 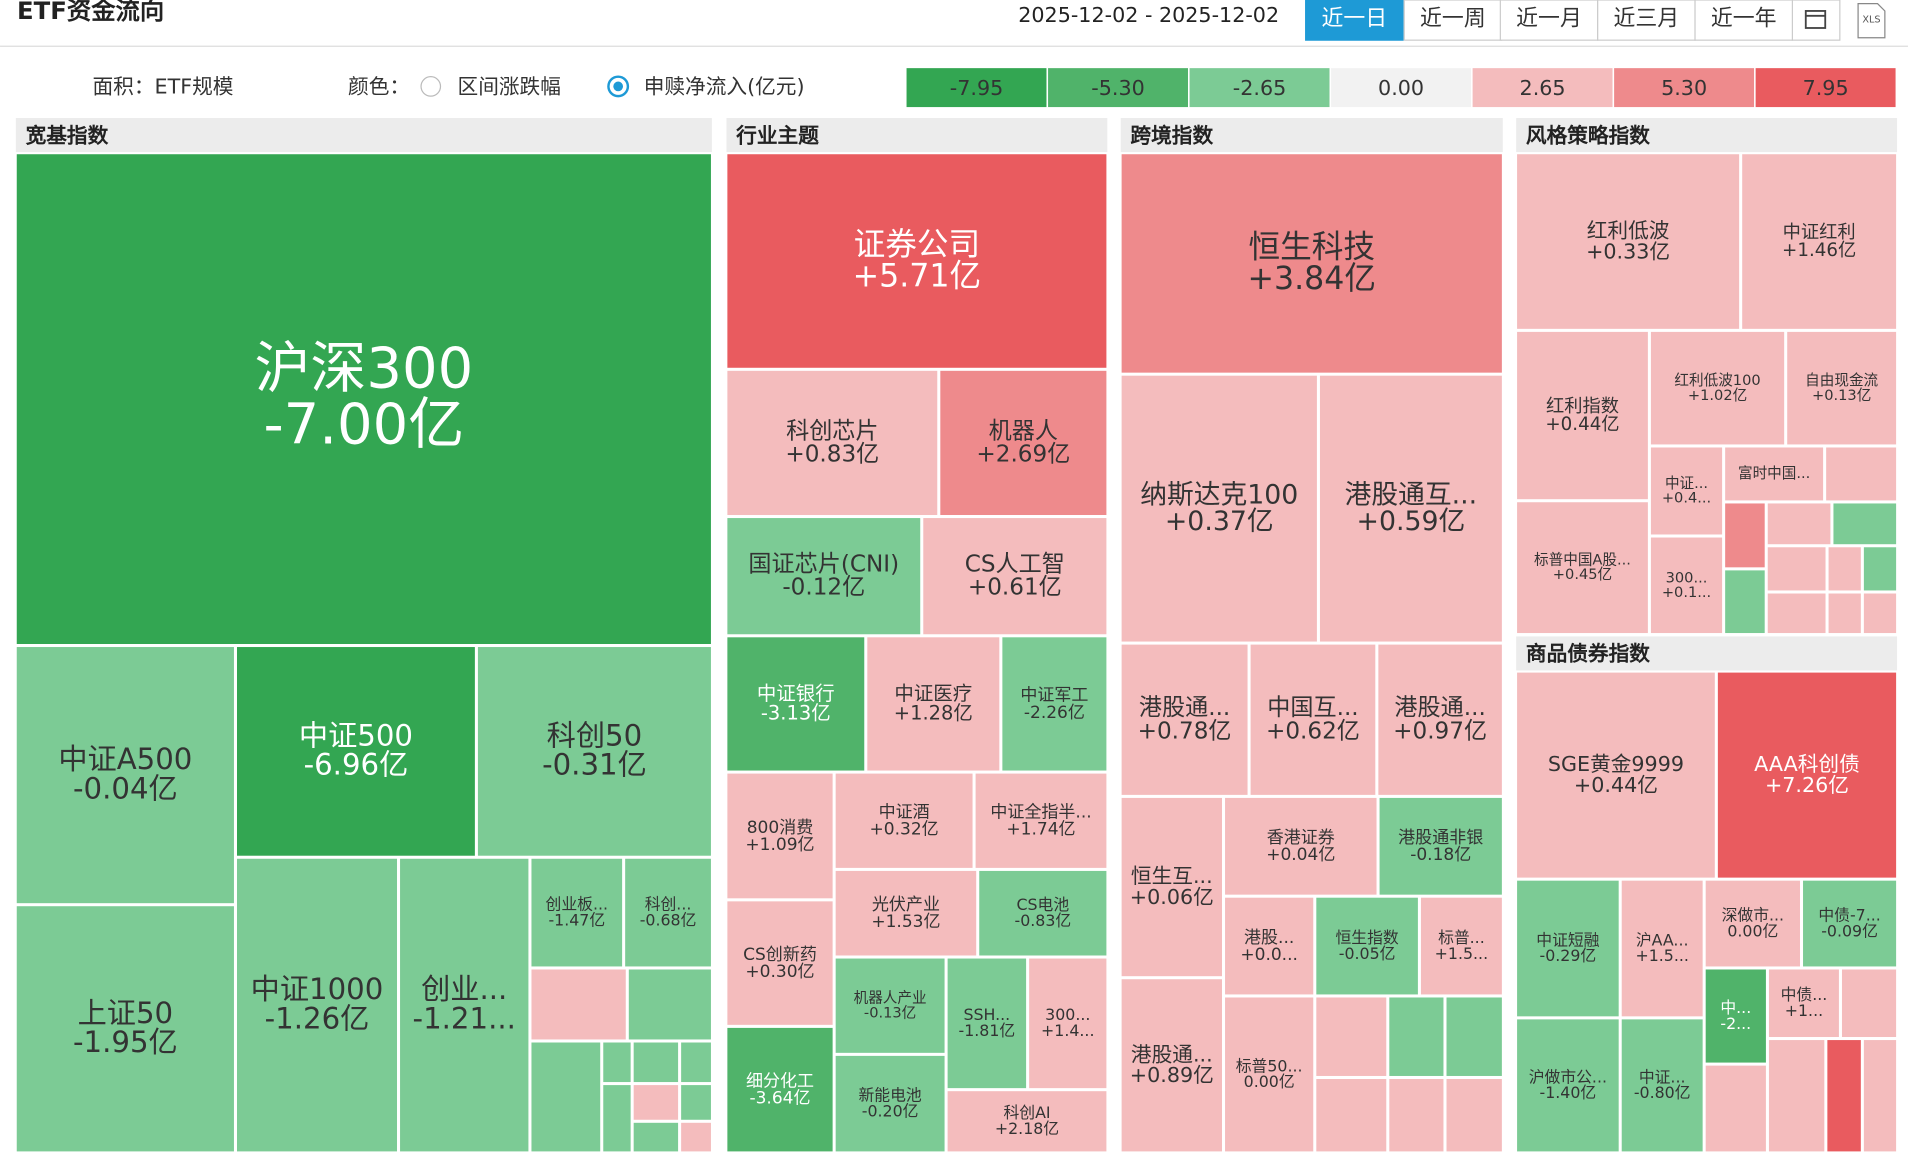 I want to click on time-tab-label: 近三月, so click(x=1647, y=18).